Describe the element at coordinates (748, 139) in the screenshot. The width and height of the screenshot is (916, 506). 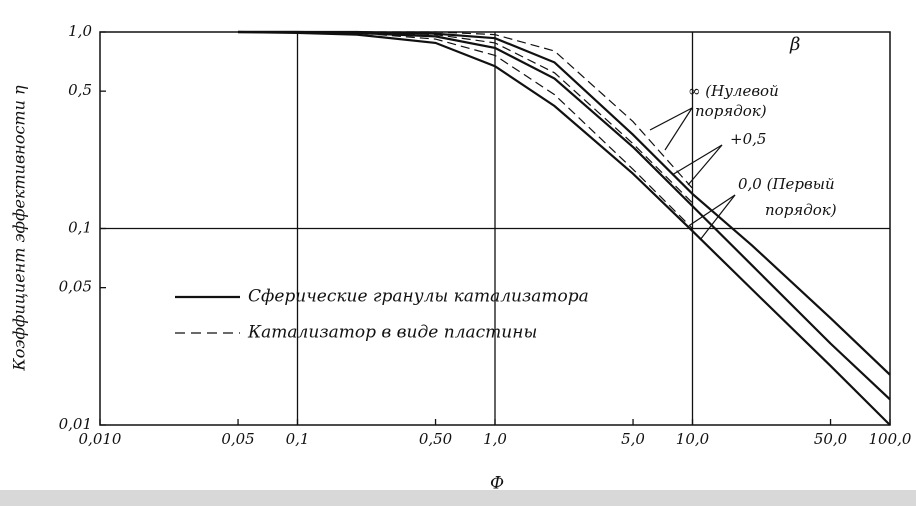
I see `annotation: +0,5` at that location.